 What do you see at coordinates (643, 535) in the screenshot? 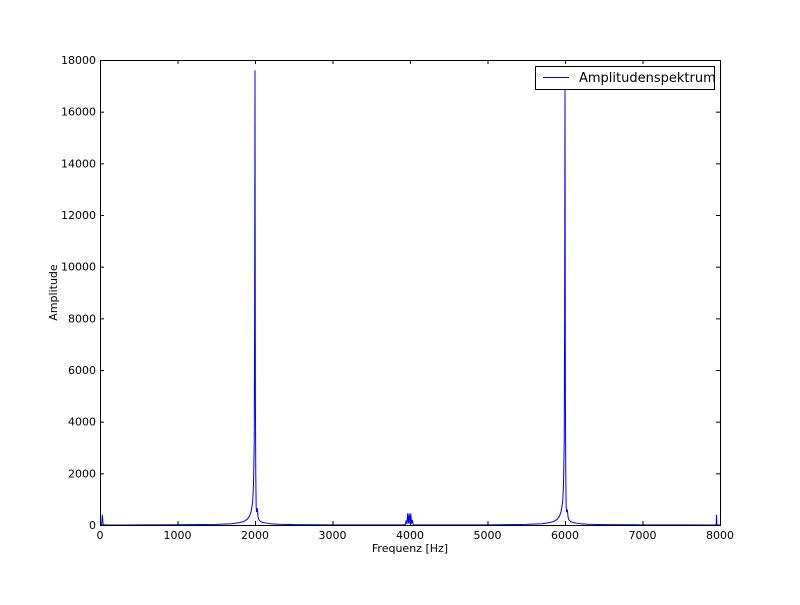
I see `x-tick-label: 7000` at bounding box center [643, 535].